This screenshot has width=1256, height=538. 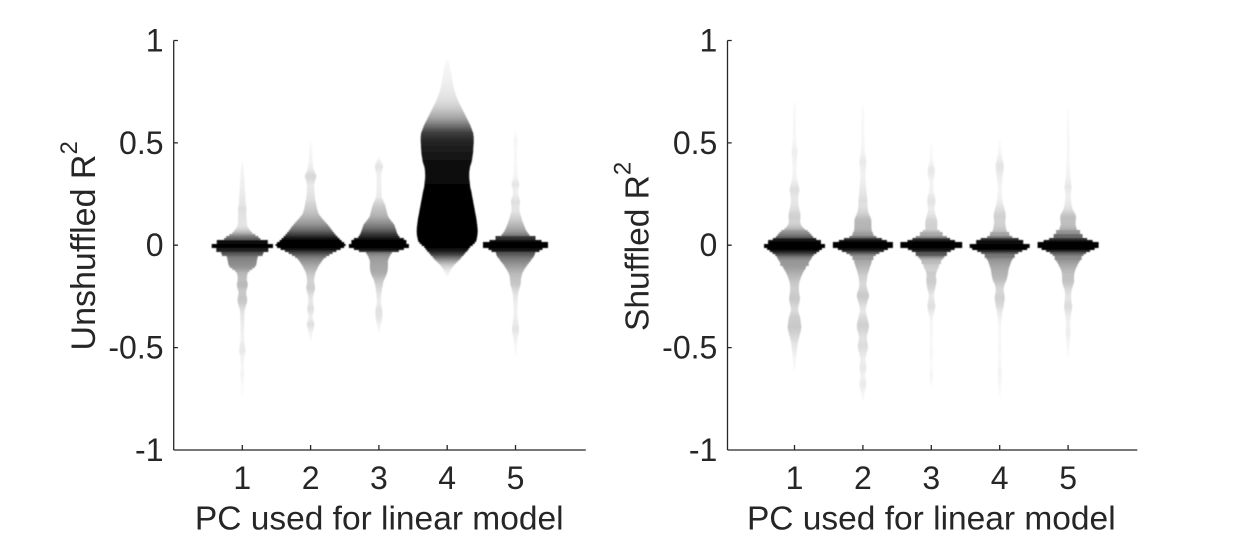 What do you see at coordinates (79, 245) in the screenshot?
I see `svg-text: Unshuffled R2` at bounding box center [79, 245].